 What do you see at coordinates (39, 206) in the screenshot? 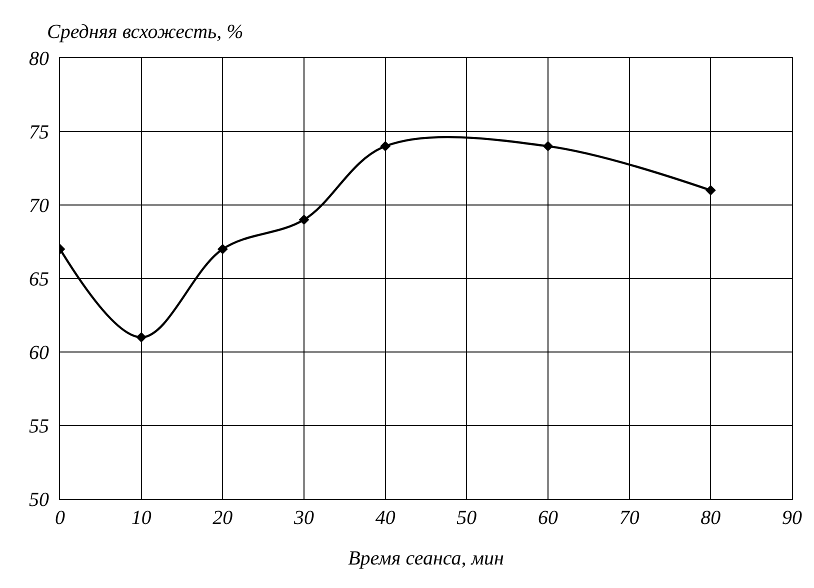
I see `y-tick-label: 70` at bounding box center [39, 206].